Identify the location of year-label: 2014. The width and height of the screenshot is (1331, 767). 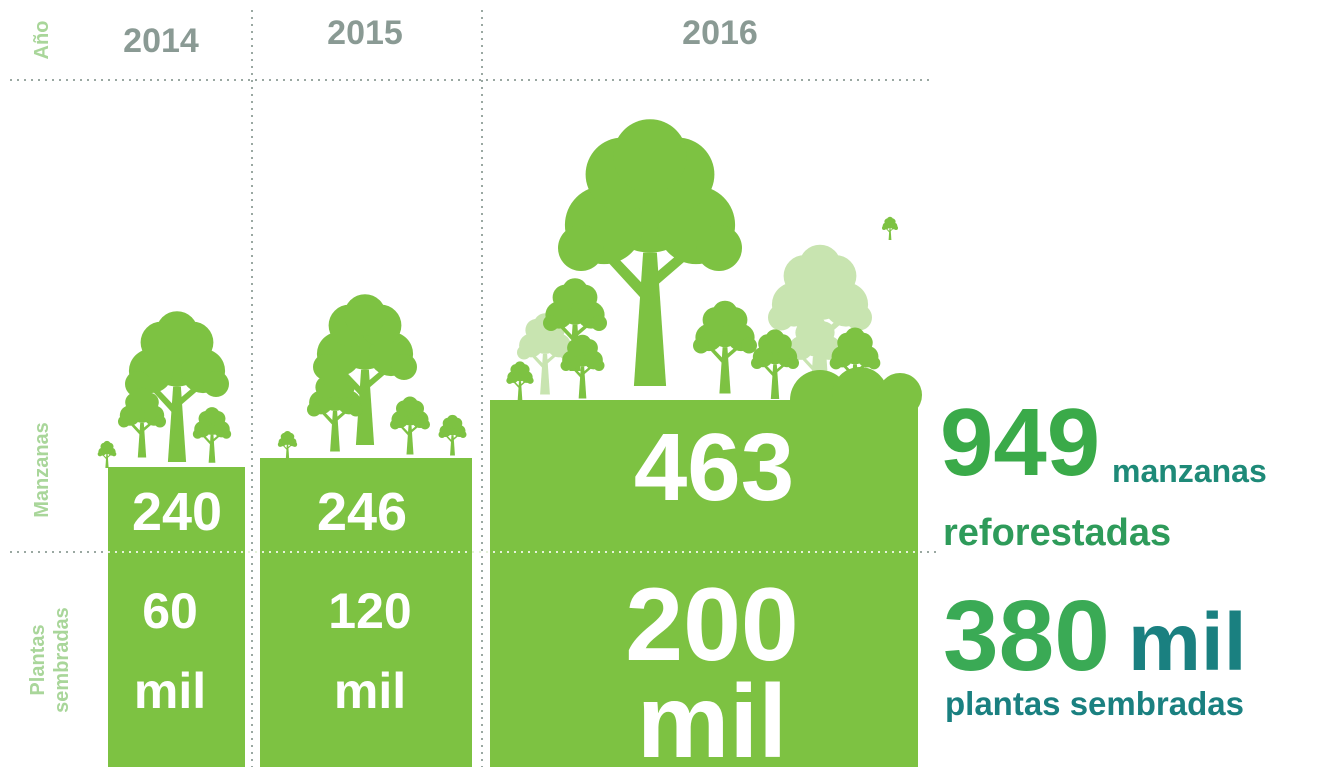
(161, 41).